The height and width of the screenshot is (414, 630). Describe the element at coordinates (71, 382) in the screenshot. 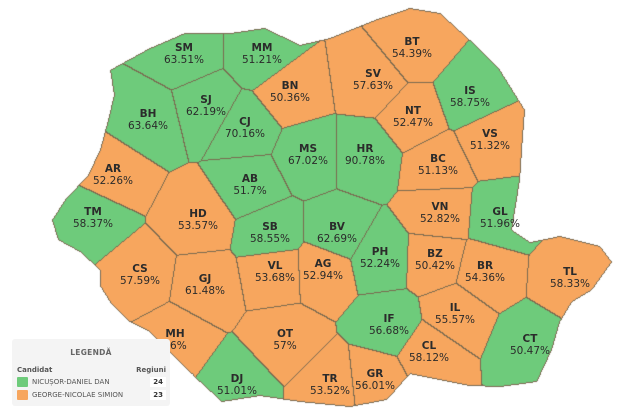

I see `candidate-name: NICUȘOR-DANIEL DAN` at that location.